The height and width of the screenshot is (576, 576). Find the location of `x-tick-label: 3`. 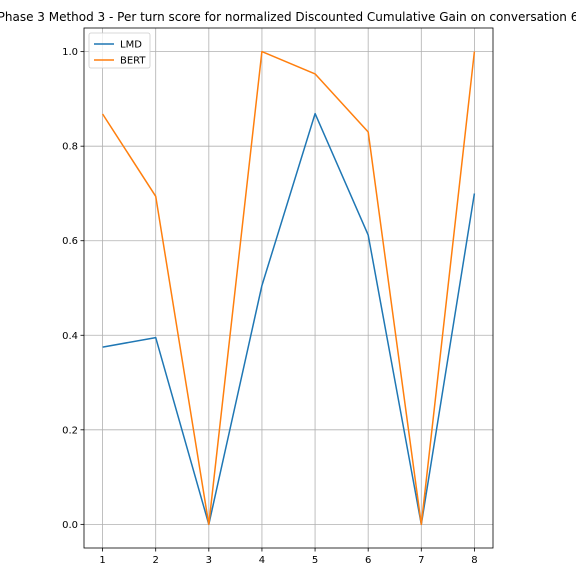

x-tick-label: 3 is located at coordinates (209, 560).